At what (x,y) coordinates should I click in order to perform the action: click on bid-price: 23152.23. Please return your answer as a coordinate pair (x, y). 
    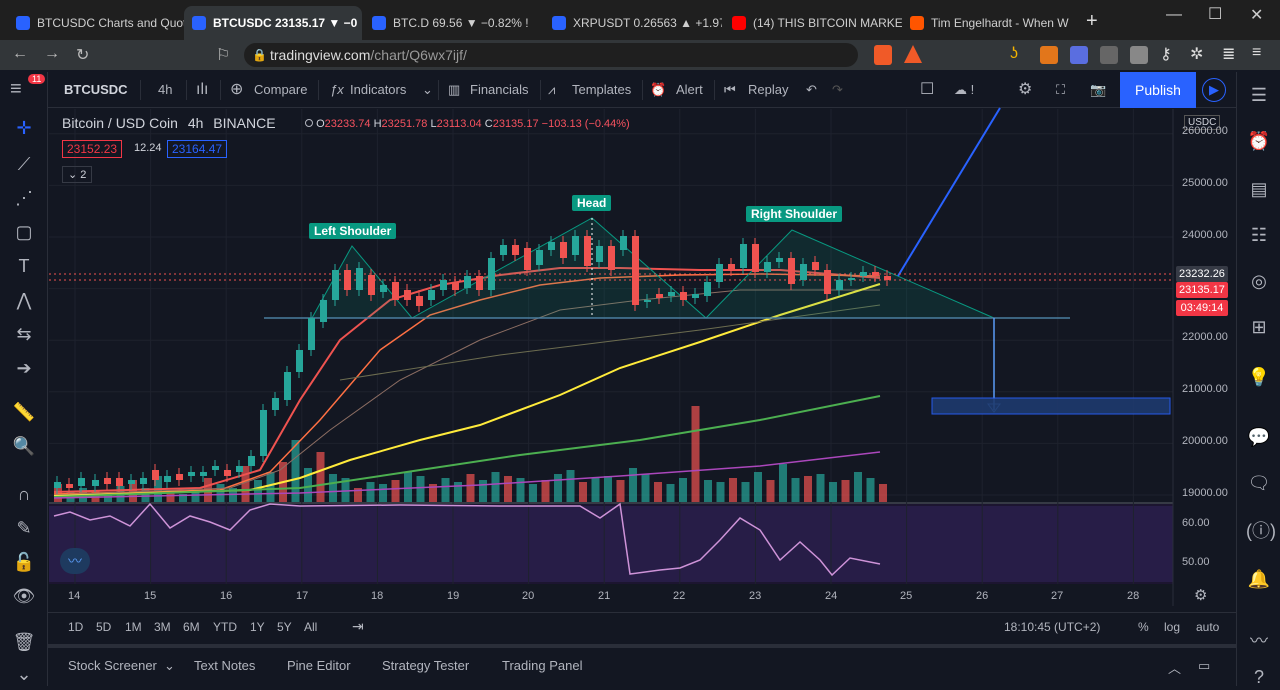
    Looking at the image, I should click on (92, 149).